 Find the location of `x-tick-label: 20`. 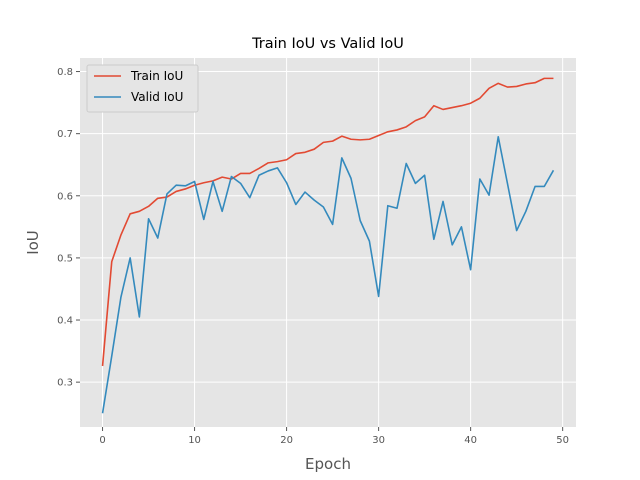

x-tick-label: 20 is located at coordinates (286, 440).